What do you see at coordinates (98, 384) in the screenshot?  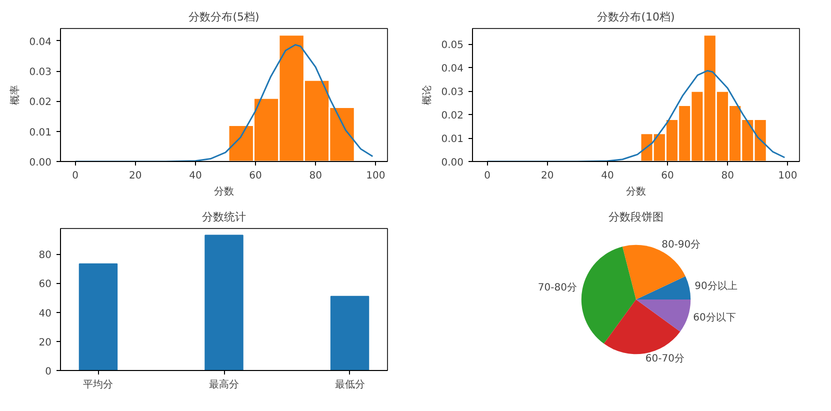 I see `x-tick-label: 平均分` at bounding box center [98, 384].